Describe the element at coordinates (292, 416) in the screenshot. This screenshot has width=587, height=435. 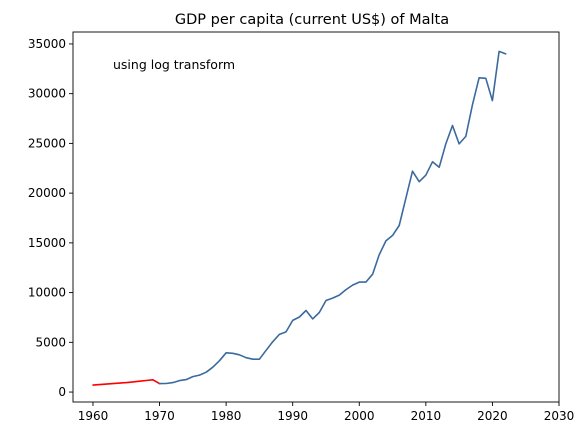
I see `x-tick-label: 1990` at that location.